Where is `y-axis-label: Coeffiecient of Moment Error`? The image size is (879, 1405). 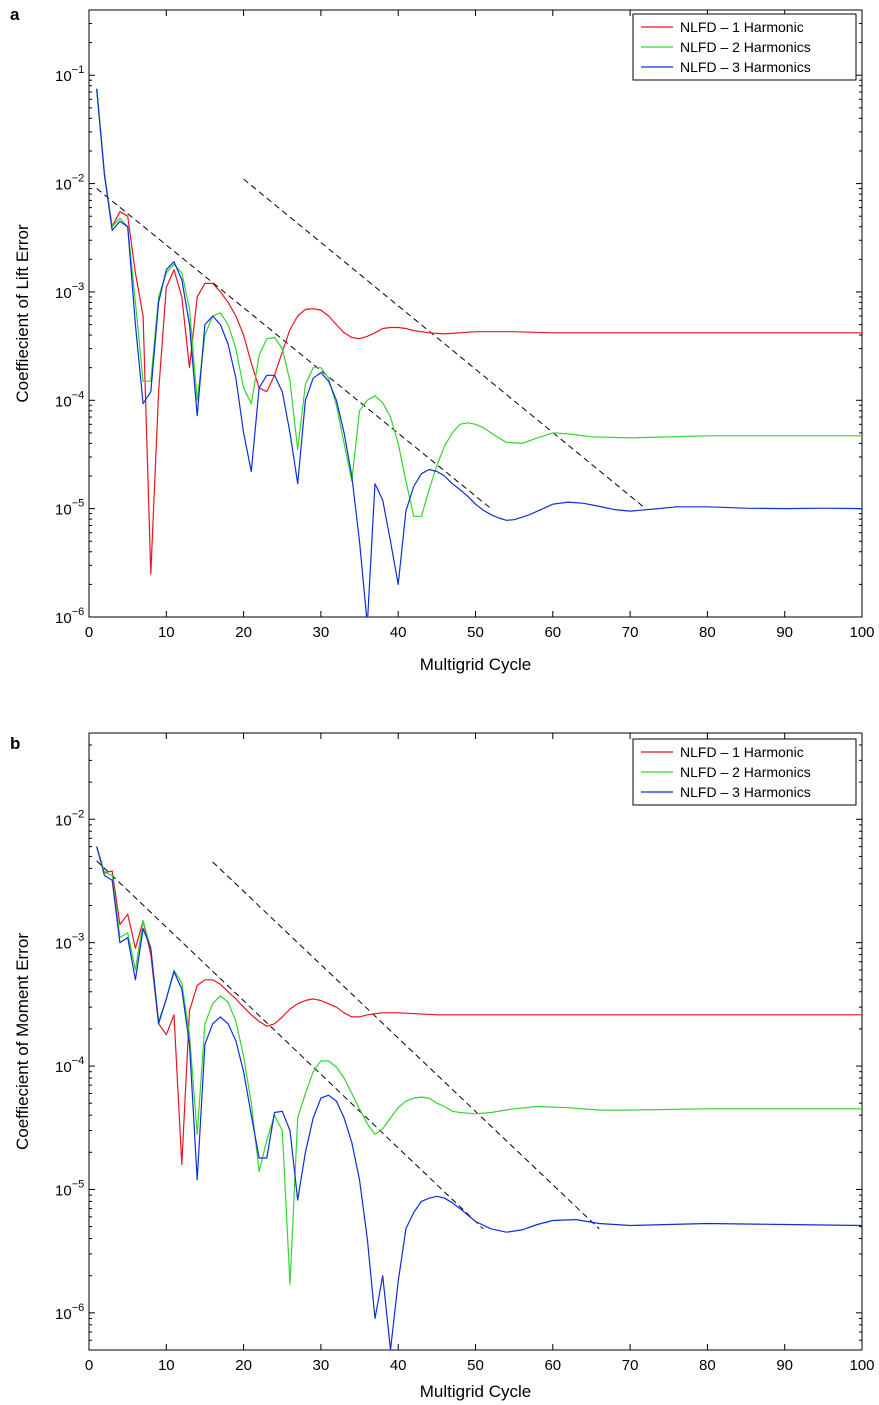 y-axis-label: Coeffiecient of Moment Error is located at coordinates (22, 1041).